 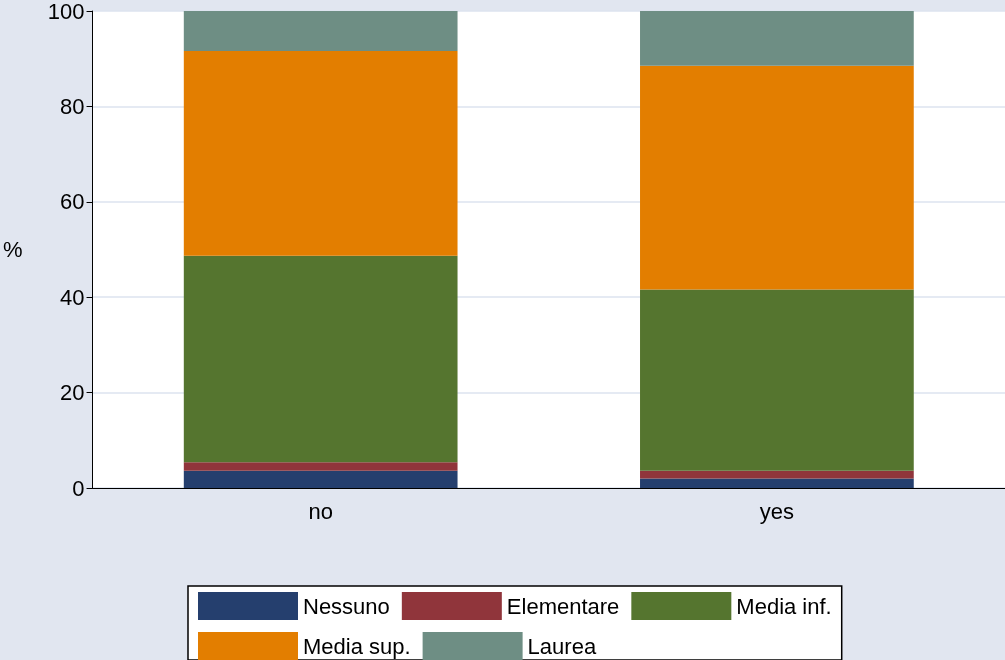 What do you see at coordinates (72, 393) in the screenshot?
I see `y-tick-label: 20` at bounding box center [72, 393].